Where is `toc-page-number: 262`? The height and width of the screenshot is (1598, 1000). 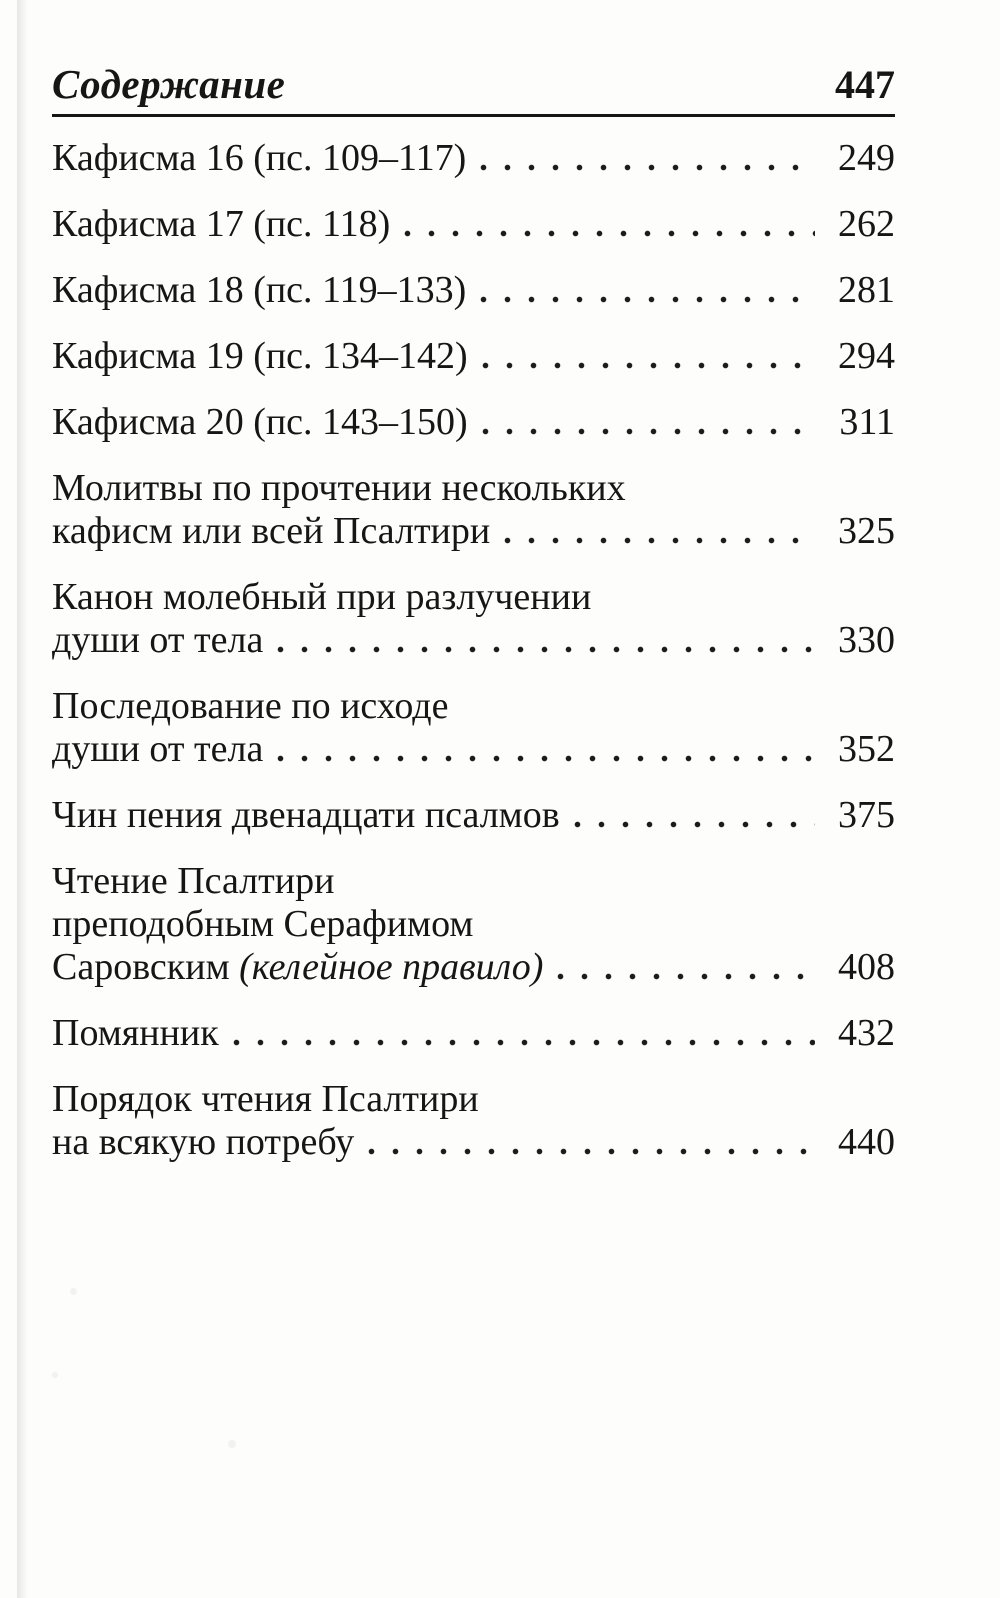 toc-page-number: 262 is located at coordinates (866, 224).